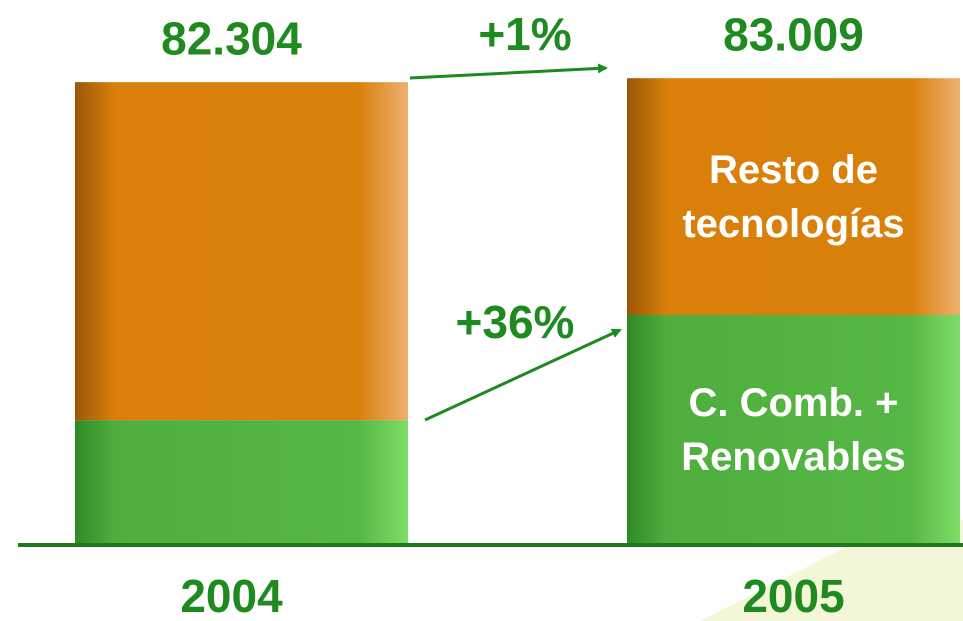 This screenshot has width=963, height=621. I want to click on segment-label: C. Comb. + Renovables, so click(793, 429).